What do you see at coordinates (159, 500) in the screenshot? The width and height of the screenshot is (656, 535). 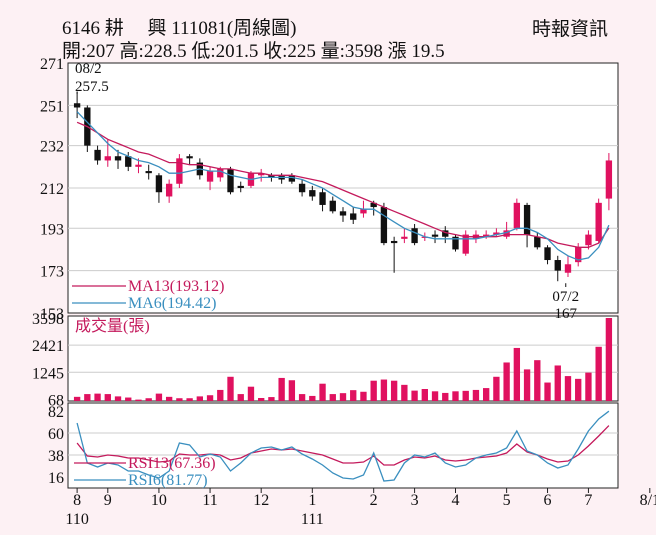 I see `x-tick-label: 10` at bounding box center [159, 500].